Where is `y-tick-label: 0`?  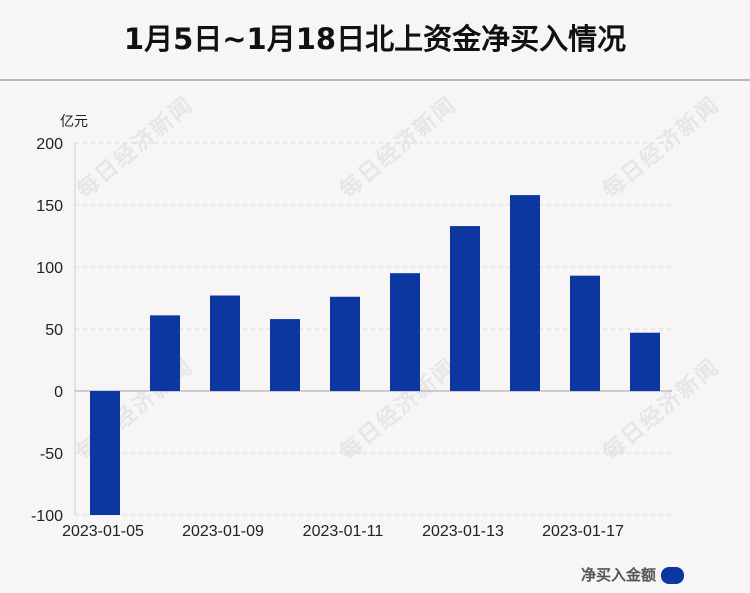 y-tick-label: 0 is located at coordinates (58, 392).